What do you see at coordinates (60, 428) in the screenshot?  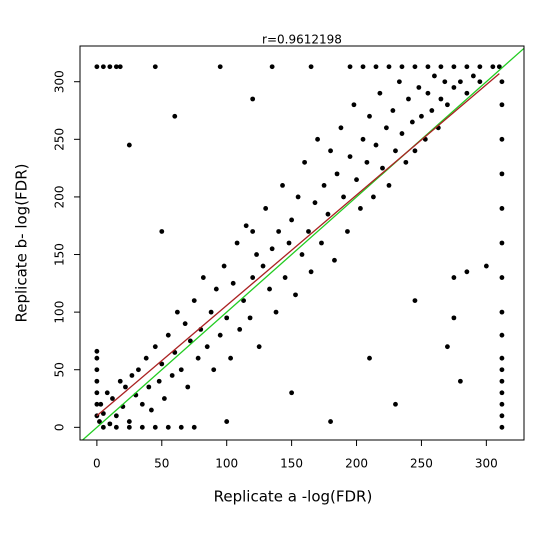 I see `y-tick-label: 0` at bounding box center [60, 428].